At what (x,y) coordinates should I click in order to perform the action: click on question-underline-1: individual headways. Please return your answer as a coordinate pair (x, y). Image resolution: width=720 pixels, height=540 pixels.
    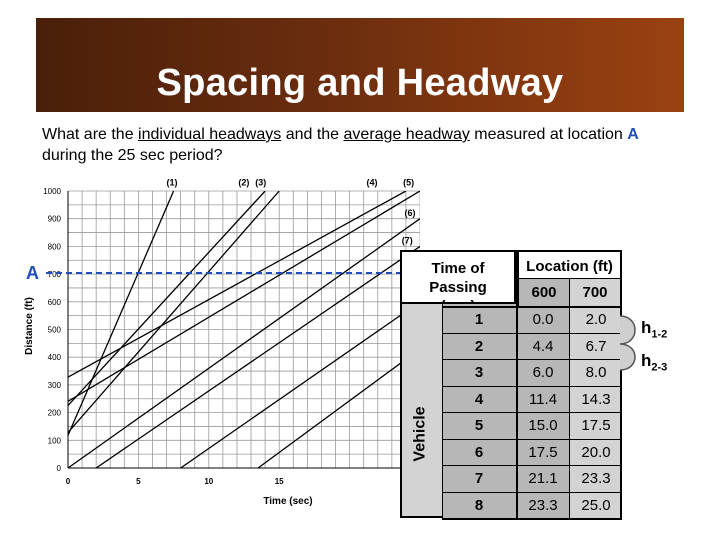
    Looking at the image, I should click on (210, 134).